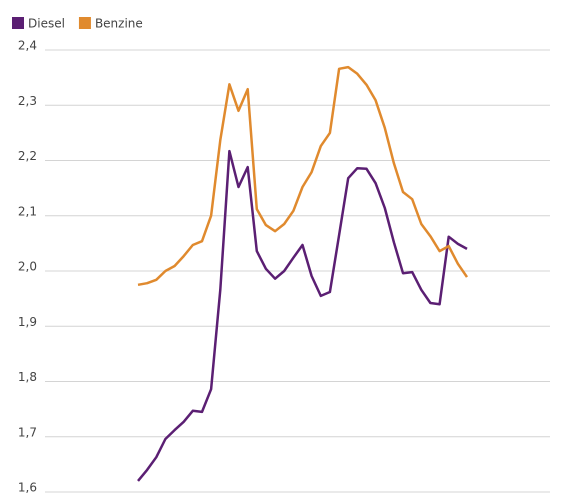 The image size is (574, 499). What do you see at coordinates (27, 211) in the screenshot?
I see `y-tick-label: 2,1` at bounding box center [27, 211].